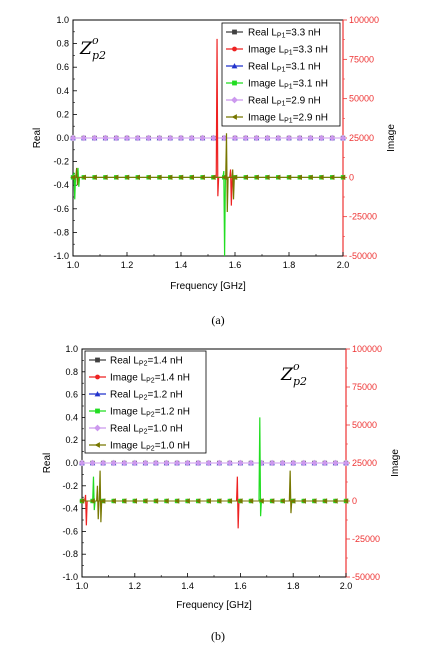 This screenshot has height=660, width=437. I want to click on legend-label: Real LP1=2.9 nH, so click(284, 102).